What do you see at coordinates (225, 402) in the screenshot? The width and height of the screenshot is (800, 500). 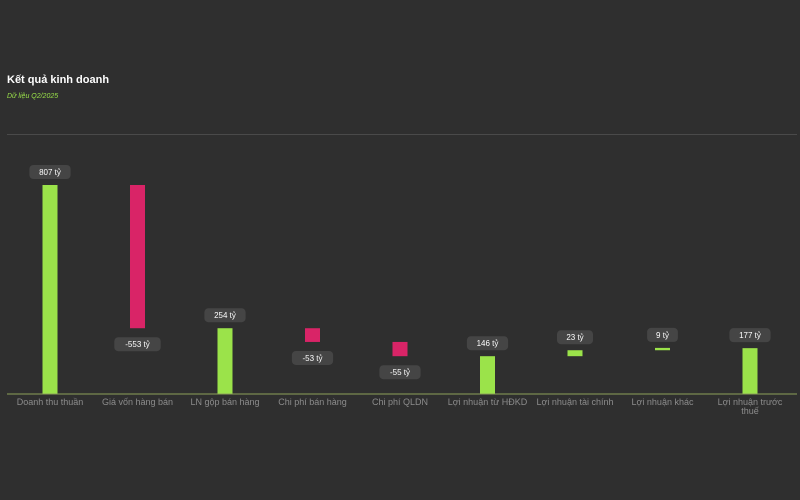 I see `category-label-3: LN gộp bán hàng` at bounding box center [225, 402].